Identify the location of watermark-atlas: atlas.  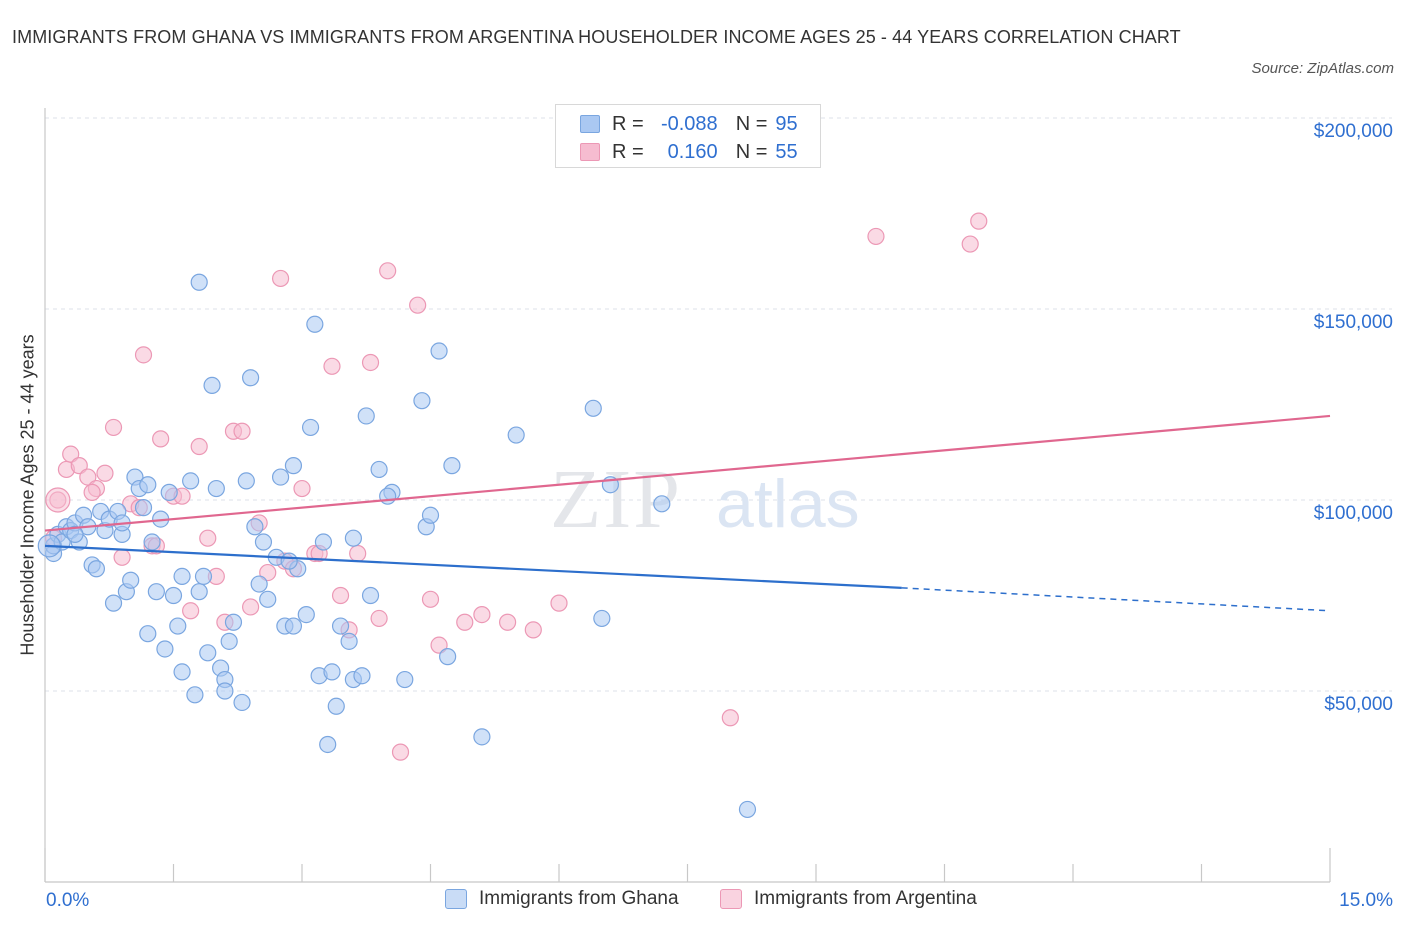
(788, 504).